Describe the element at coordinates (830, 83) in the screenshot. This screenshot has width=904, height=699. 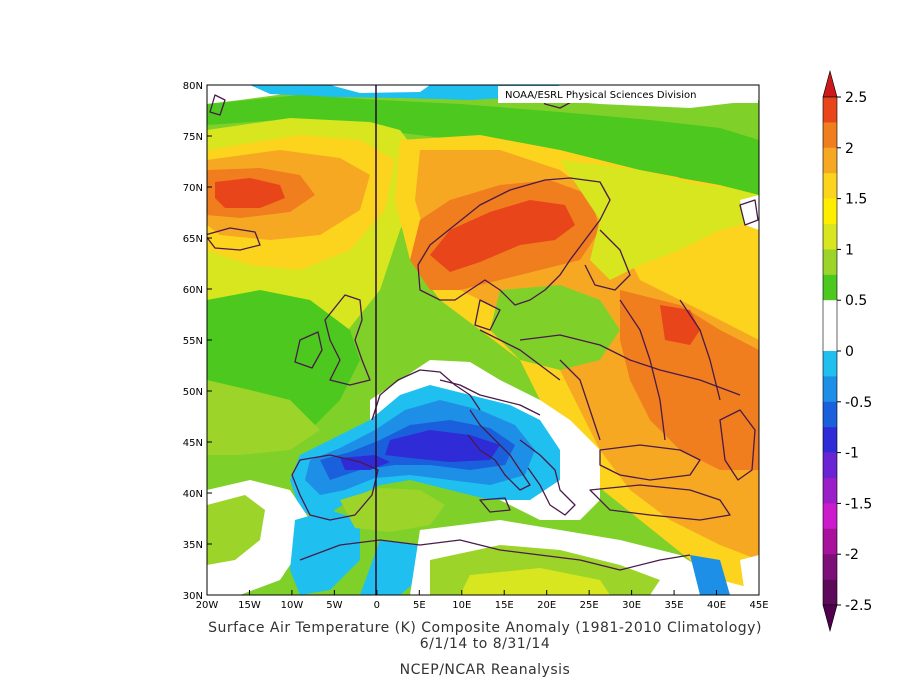
I see `colorbar-top-arrow` at that location.